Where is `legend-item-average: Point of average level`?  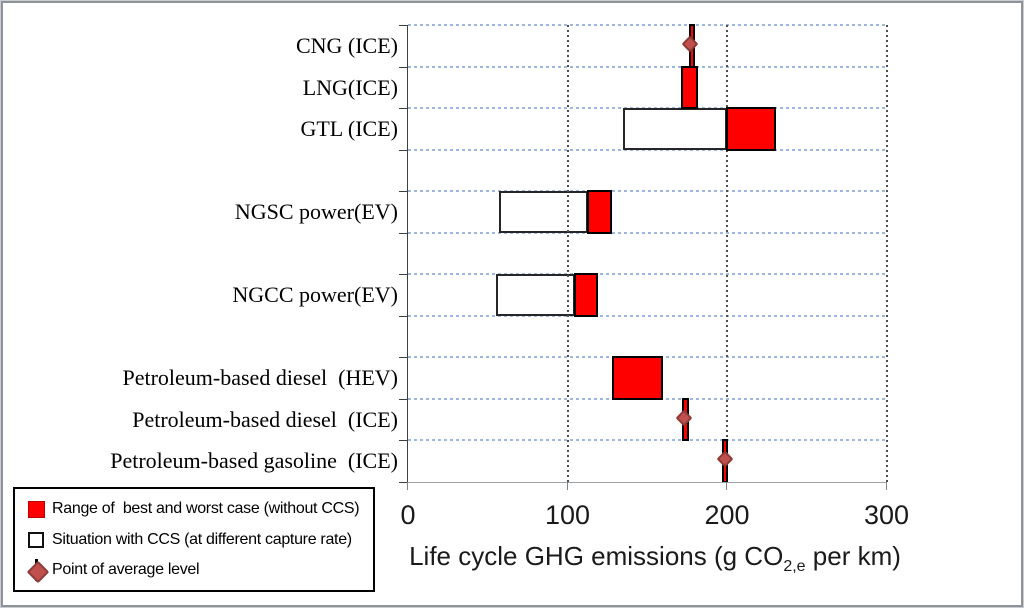
legend-item-average: Point of average level is located at coordinates (199, 571).